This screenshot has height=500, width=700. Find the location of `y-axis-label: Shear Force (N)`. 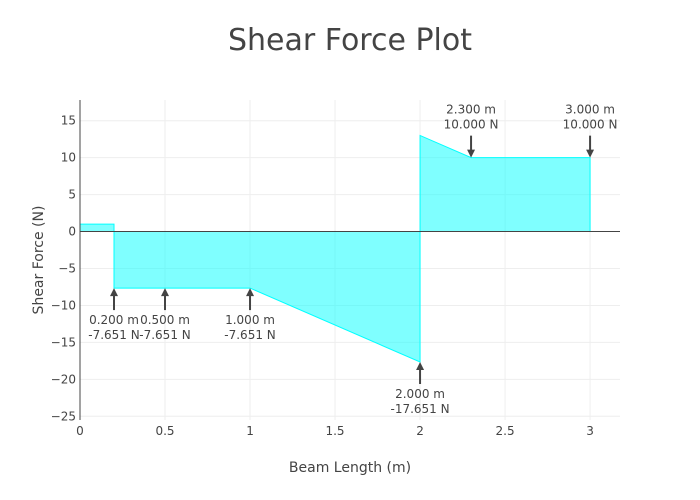

y-axis-label: Shear Force (N) is located at coordinates (39, 260).